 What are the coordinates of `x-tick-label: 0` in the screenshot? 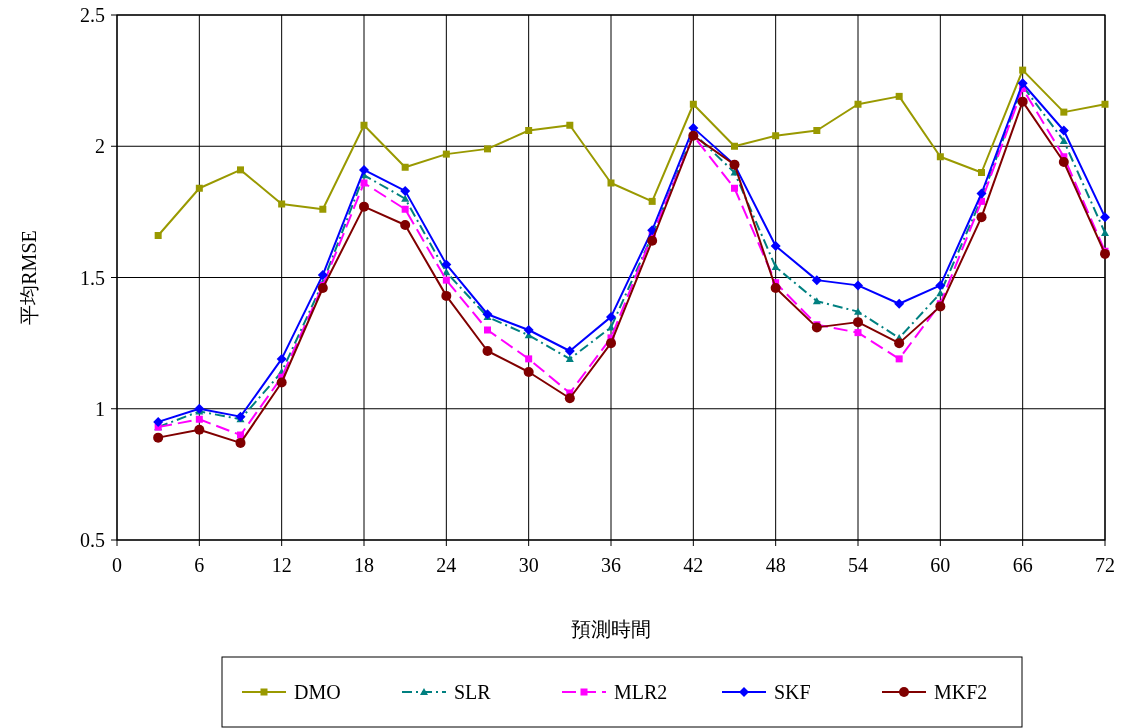 It's located at (117, 565).